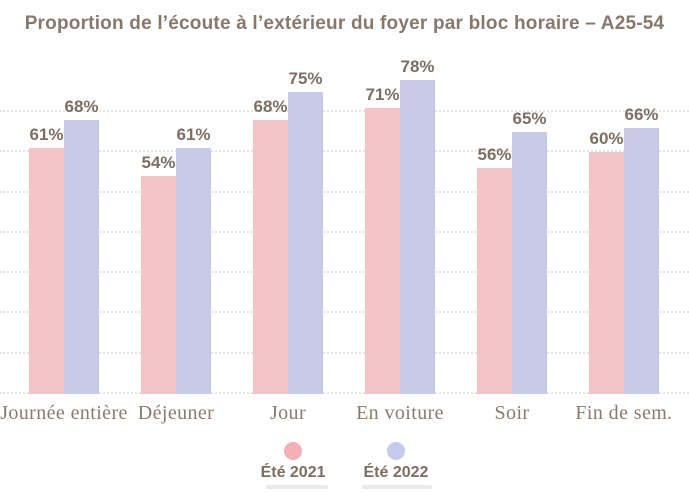  I want to click on bar-value-label: 75%, so click(305, 78).